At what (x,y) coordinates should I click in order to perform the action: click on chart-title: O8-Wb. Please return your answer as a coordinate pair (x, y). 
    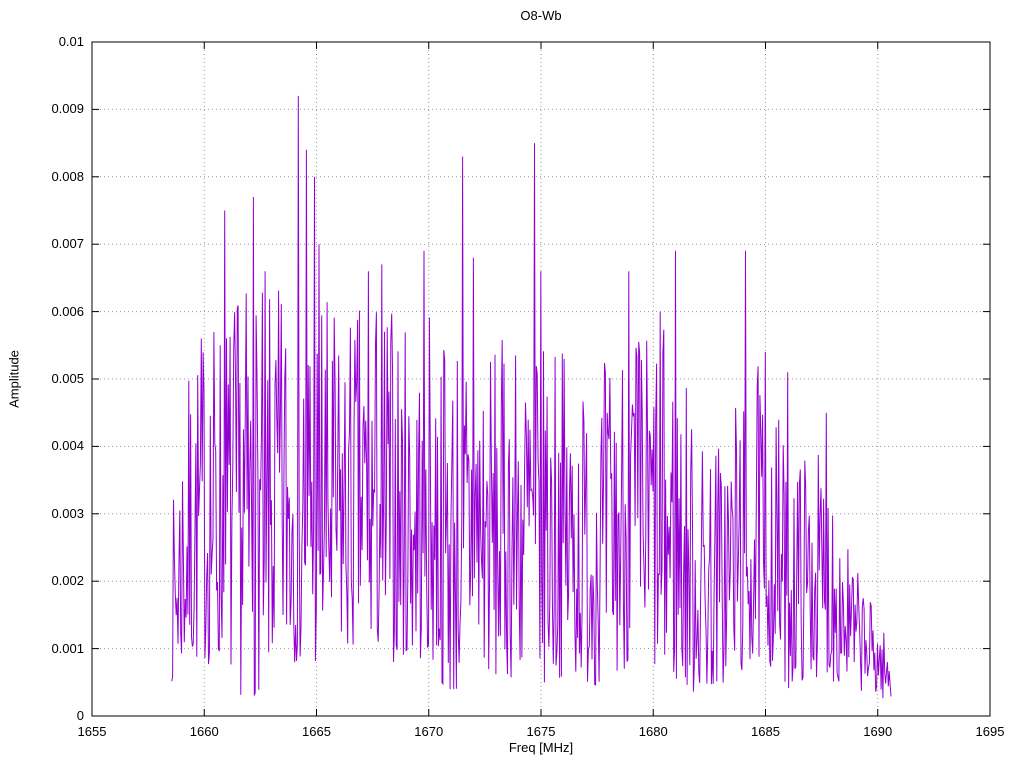
    Looking at the image, I should click on (541, 15).